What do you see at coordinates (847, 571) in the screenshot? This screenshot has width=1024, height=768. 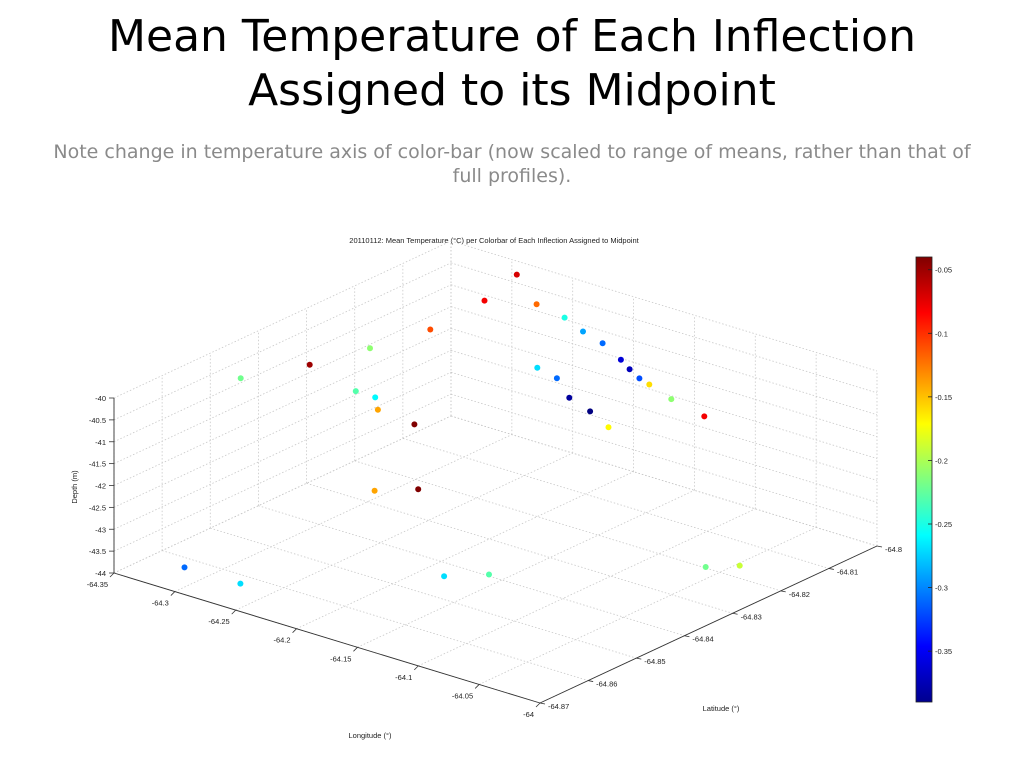 I see `y-tick-label: -64.81` at bounding box center [847, 571].